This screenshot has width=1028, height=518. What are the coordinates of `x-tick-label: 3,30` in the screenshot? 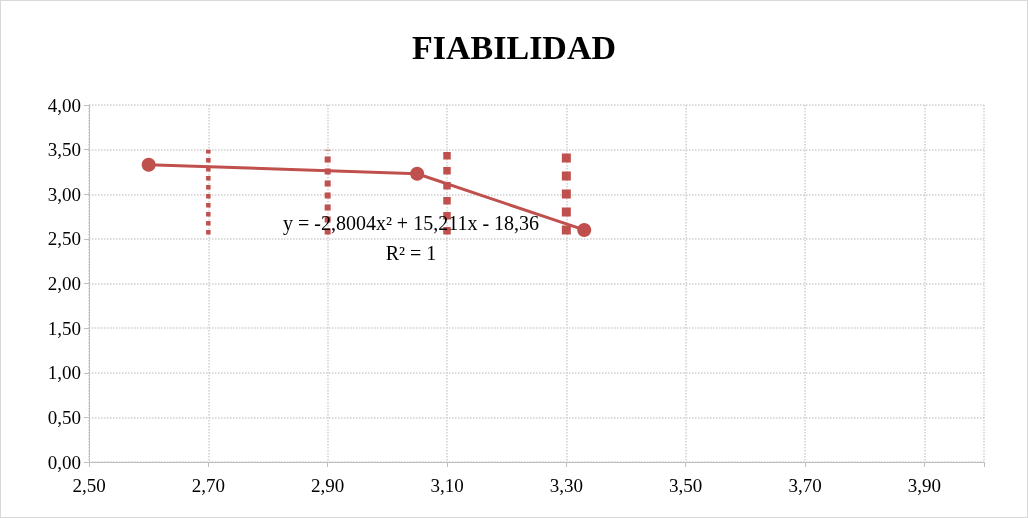 It's located at (566, 485).